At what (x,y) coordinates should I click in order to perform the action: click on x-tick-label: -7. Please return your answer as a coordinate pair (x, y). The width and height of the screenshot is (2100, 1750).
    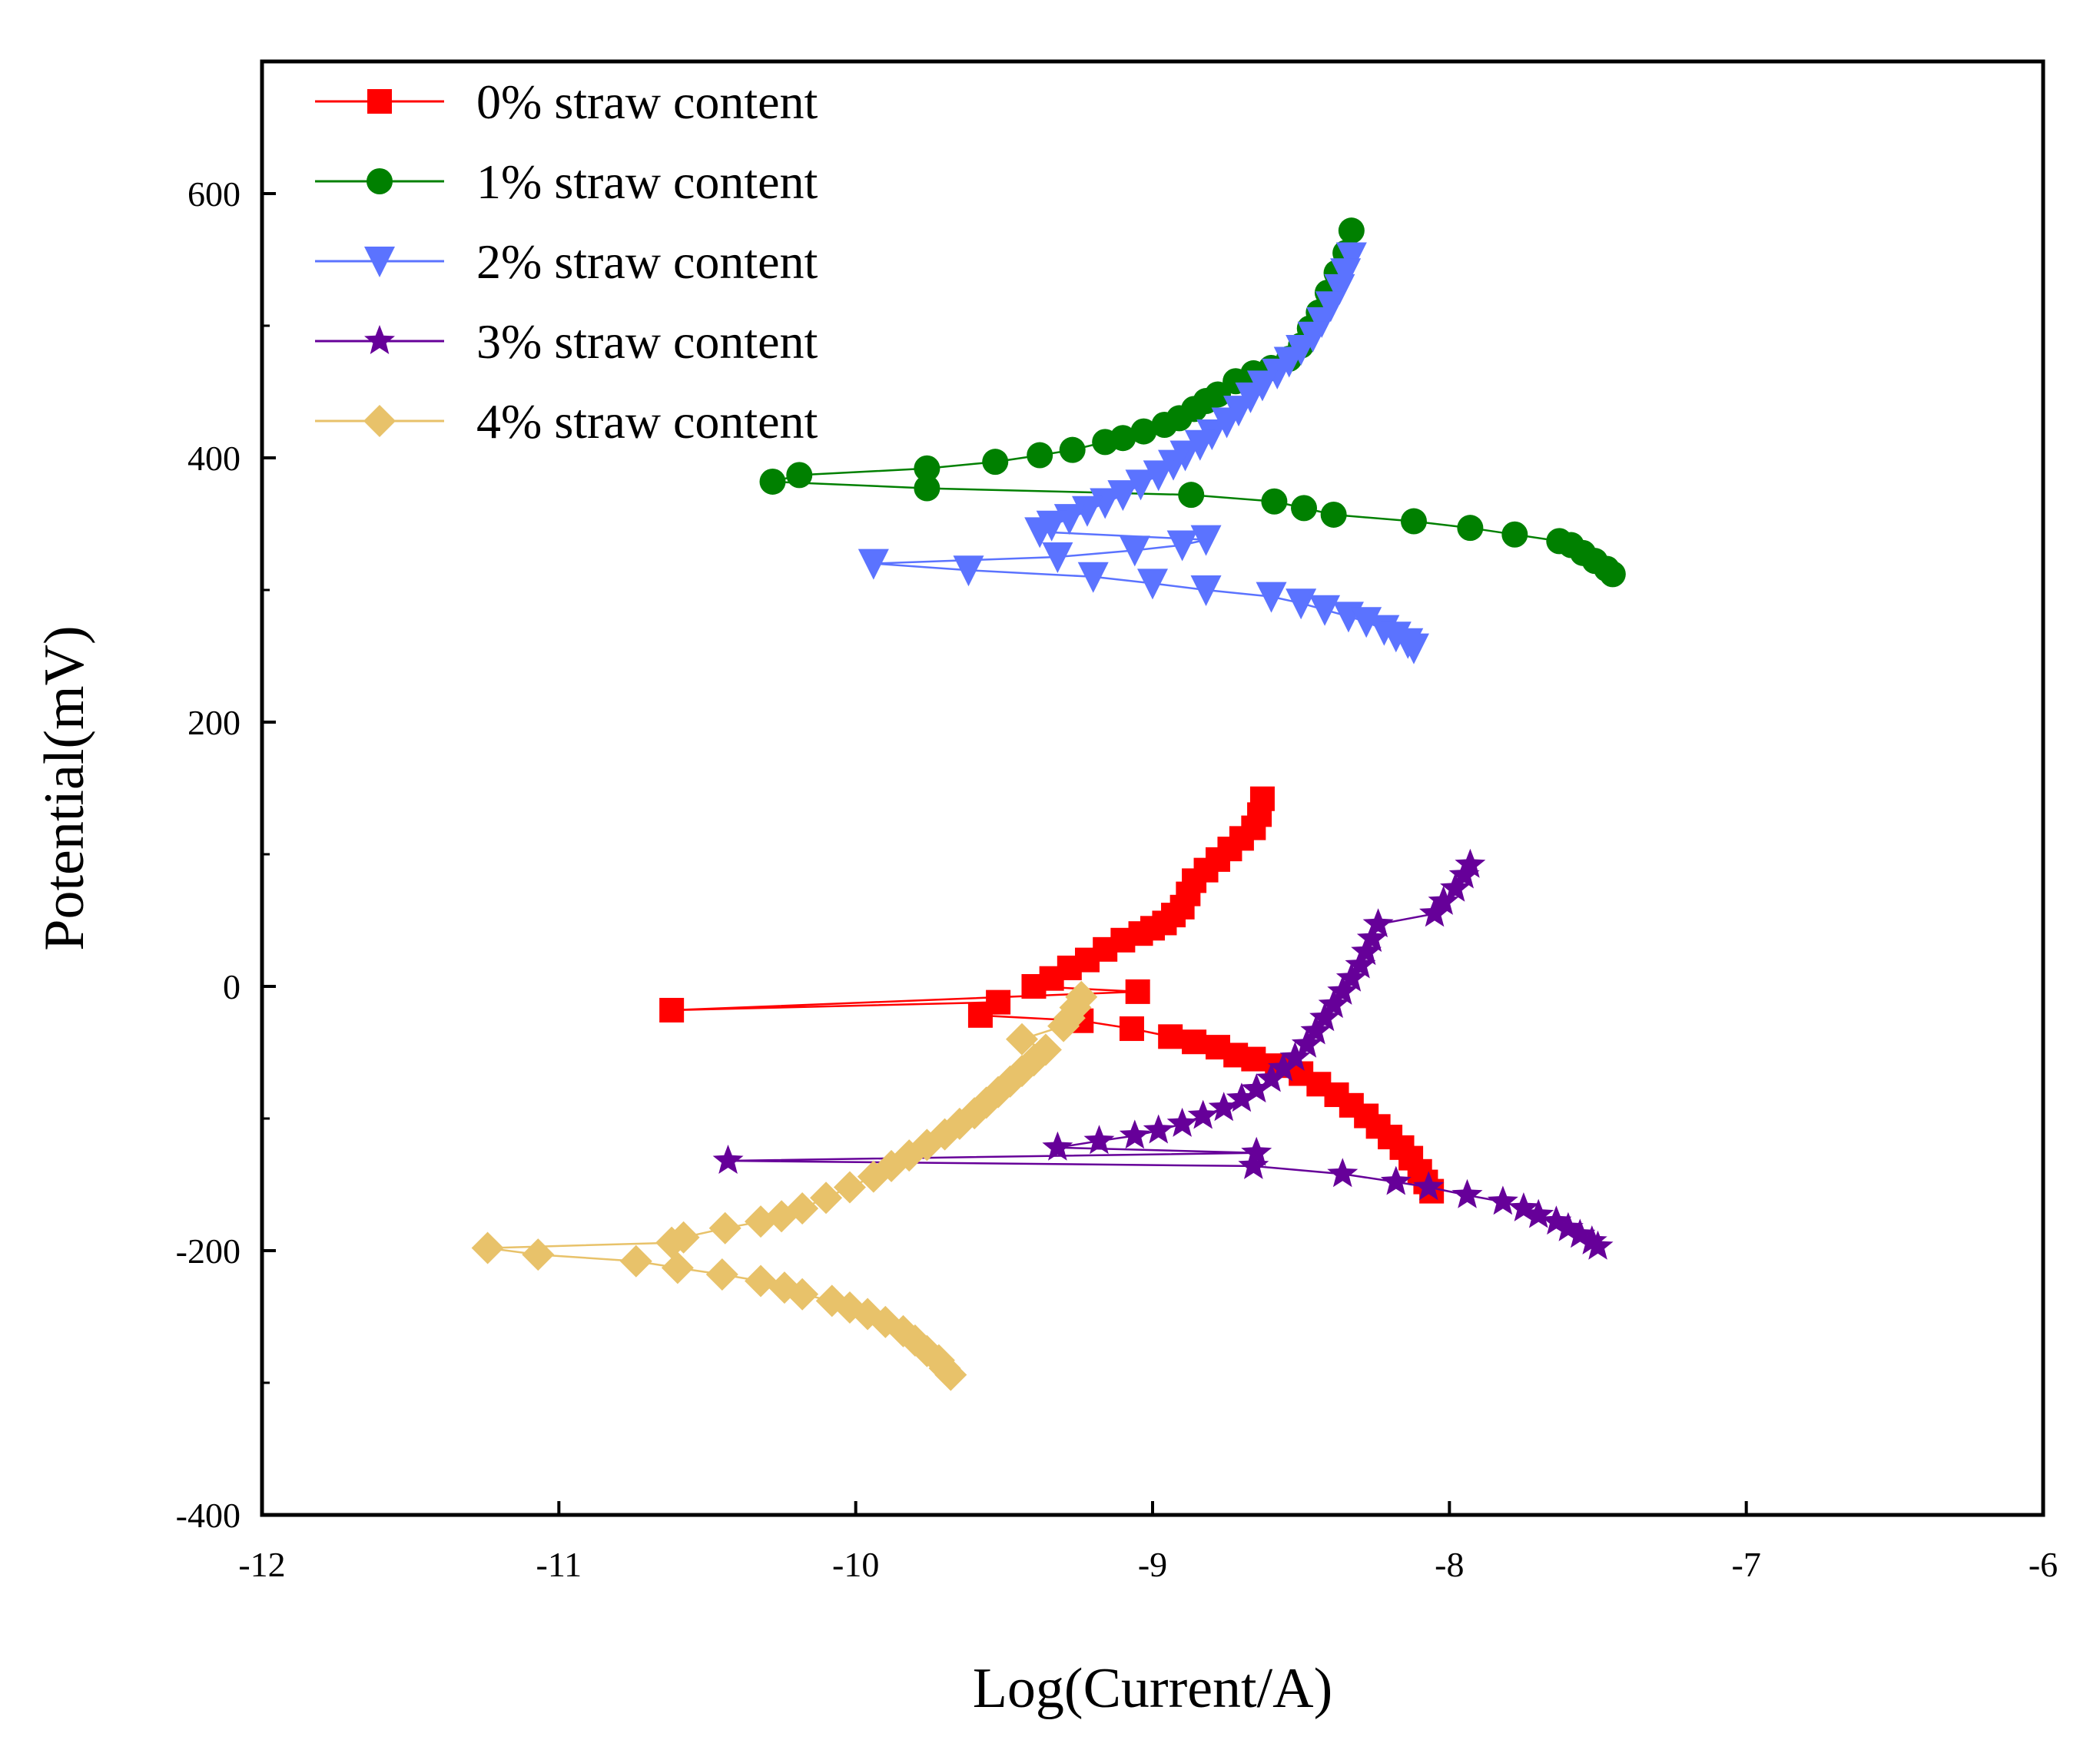
    Looking at the image, I should click on (1746, 1565).